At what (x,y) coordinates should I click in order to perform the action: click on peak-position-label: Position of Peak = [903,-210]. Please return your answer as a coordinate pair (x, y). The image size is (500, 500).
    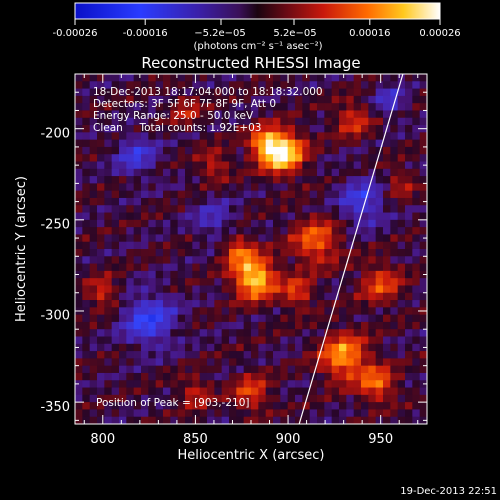
    Looking at the image, I should click on (173, 403).